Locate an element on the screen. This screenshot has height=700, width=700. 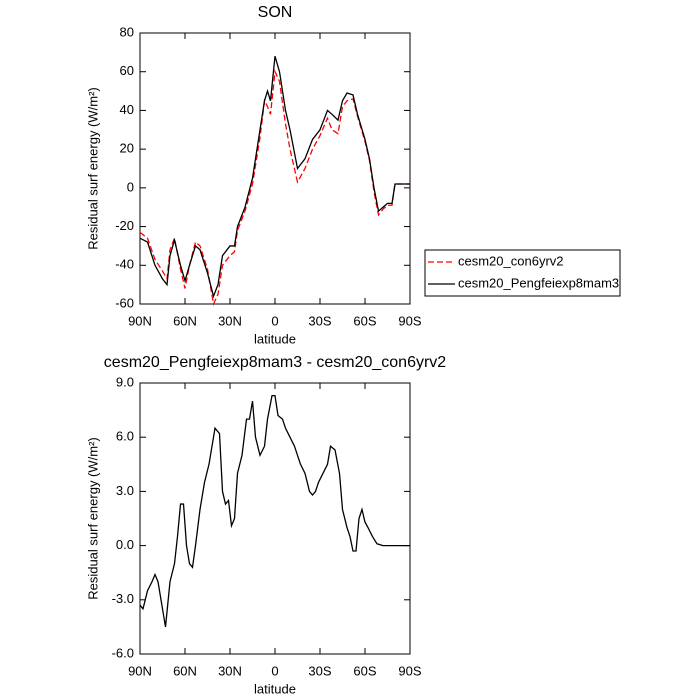
y-tick-label: 80 is located at coordinates (127, 31).